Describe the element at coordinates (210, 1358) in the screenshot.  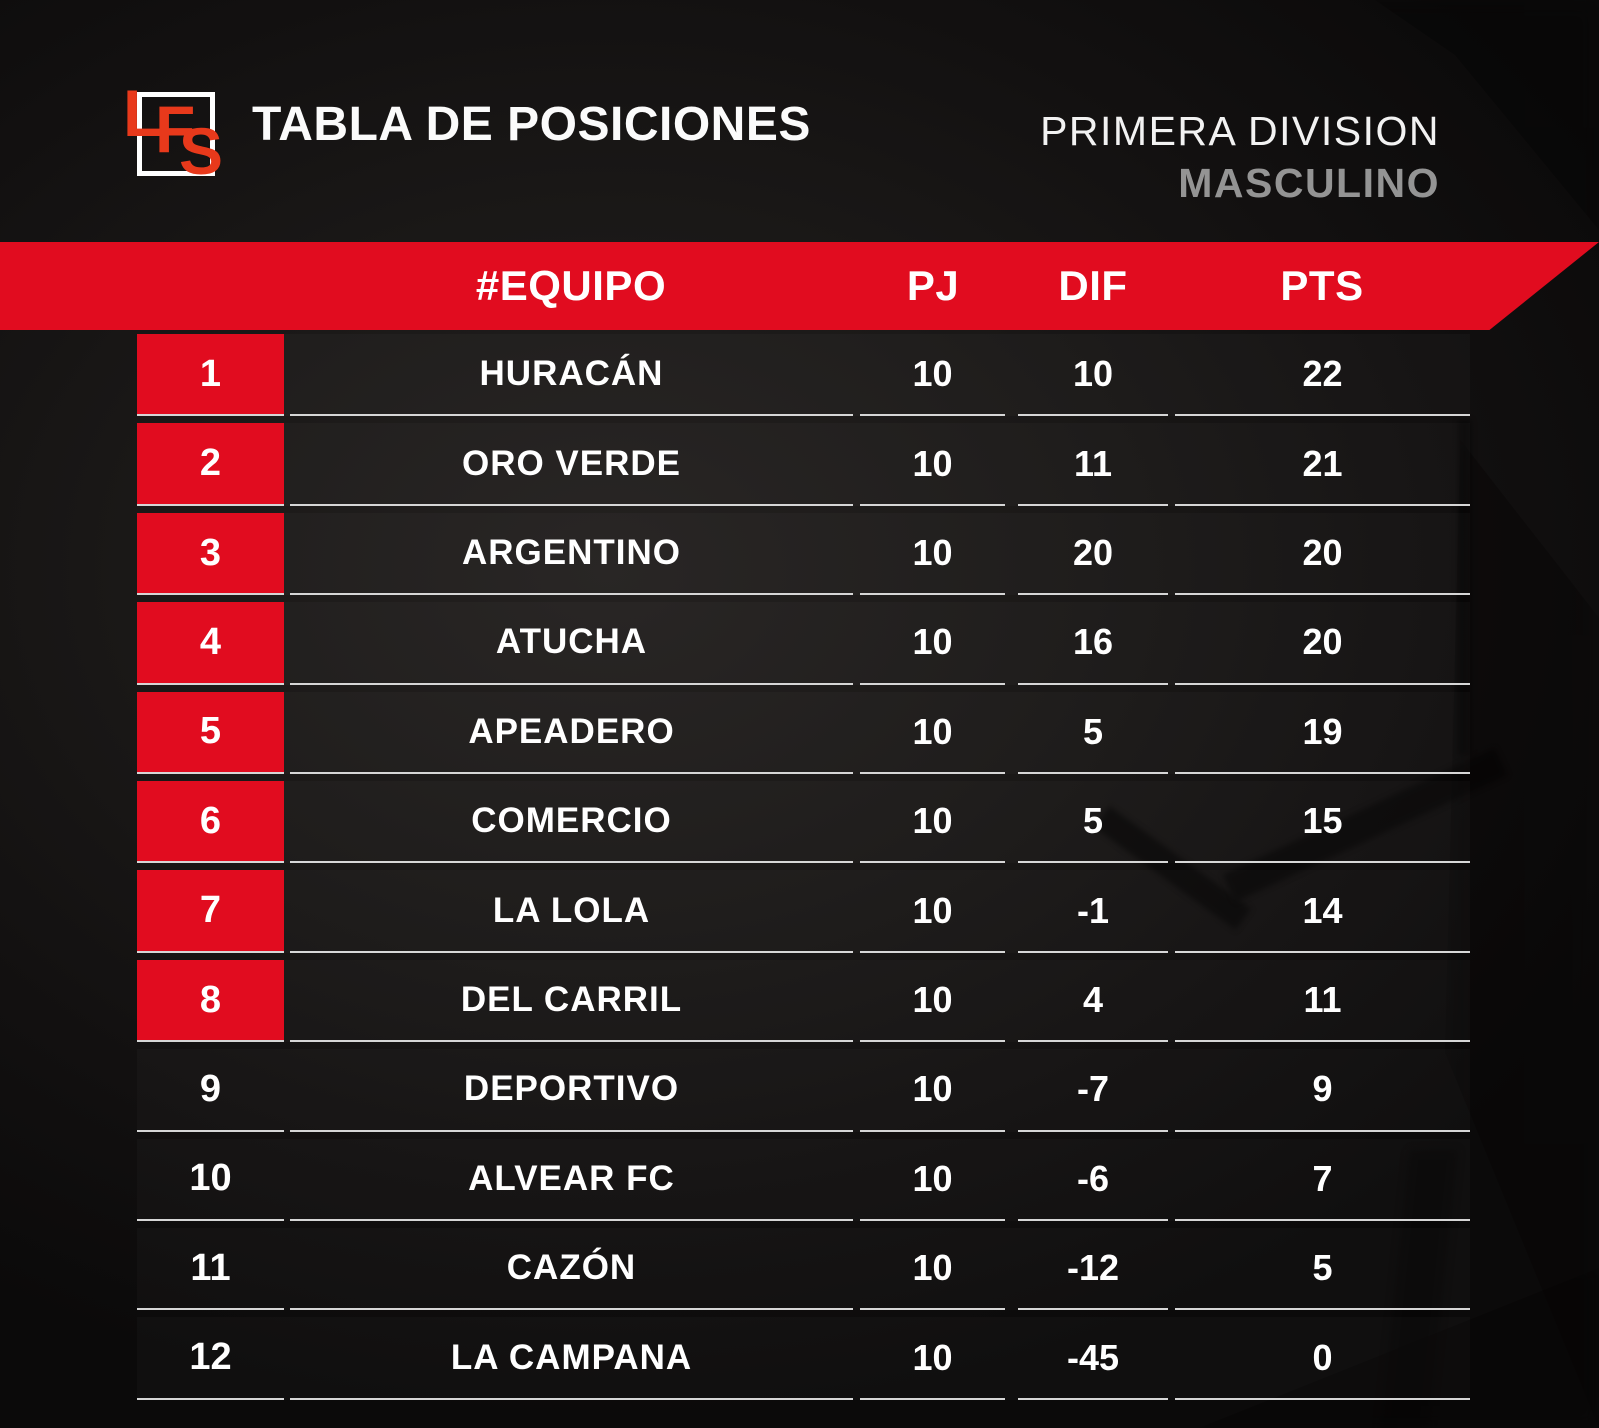
I see `row-position: 12` at that location.